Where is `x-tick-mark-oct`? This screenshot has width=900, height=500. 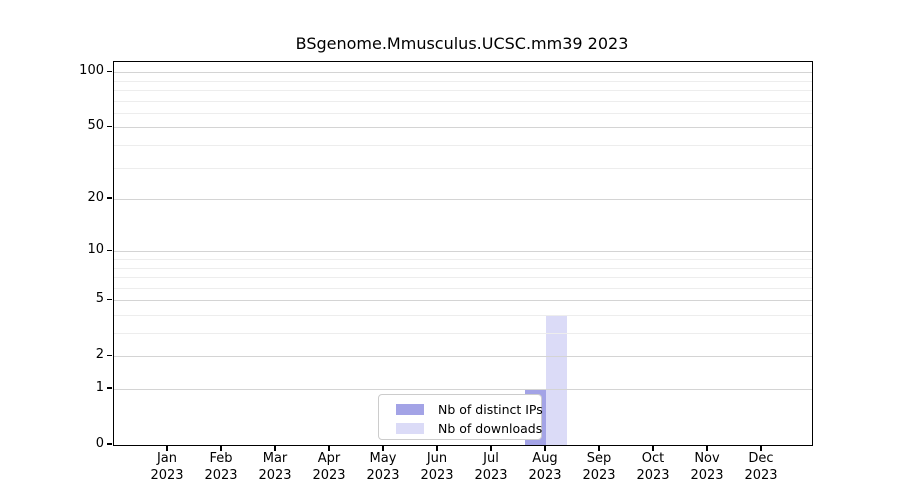
x-tick-mark-oct is located at coordinates (653, 448).